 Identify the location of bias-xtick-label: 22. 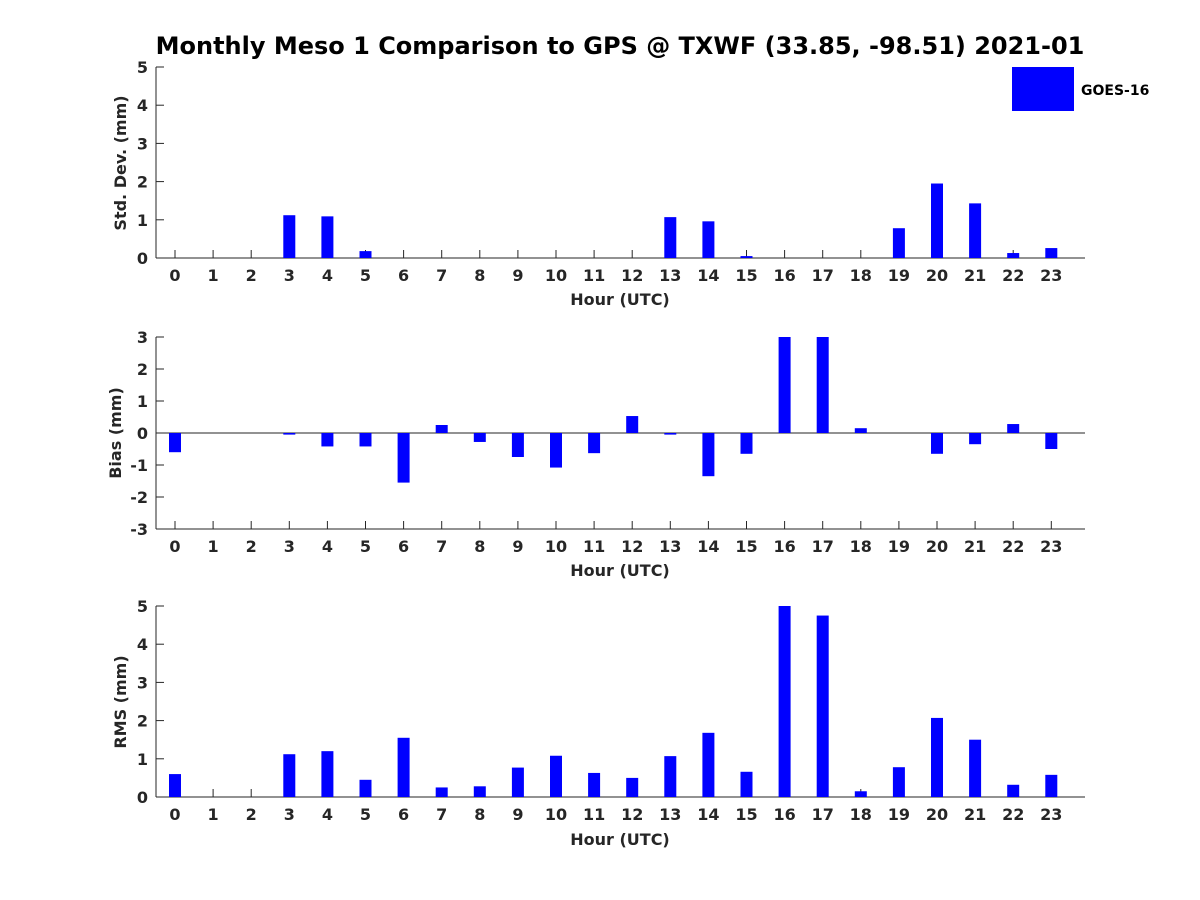
(1013, 546).